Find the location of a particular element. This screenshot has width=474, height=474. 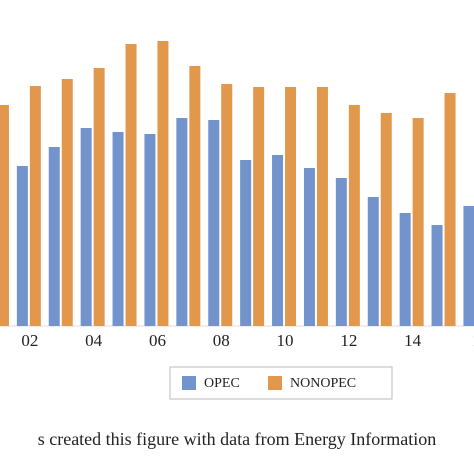

x-tick-label: 14 is located at coordinates (413, 340).